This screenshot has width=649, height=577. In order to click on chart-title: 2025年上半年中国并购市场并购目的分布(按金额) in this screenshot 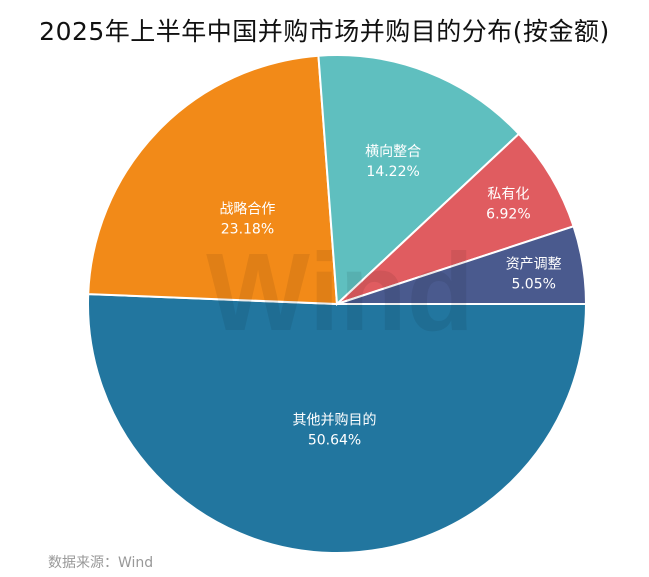, I will do `click(324, 31)`.